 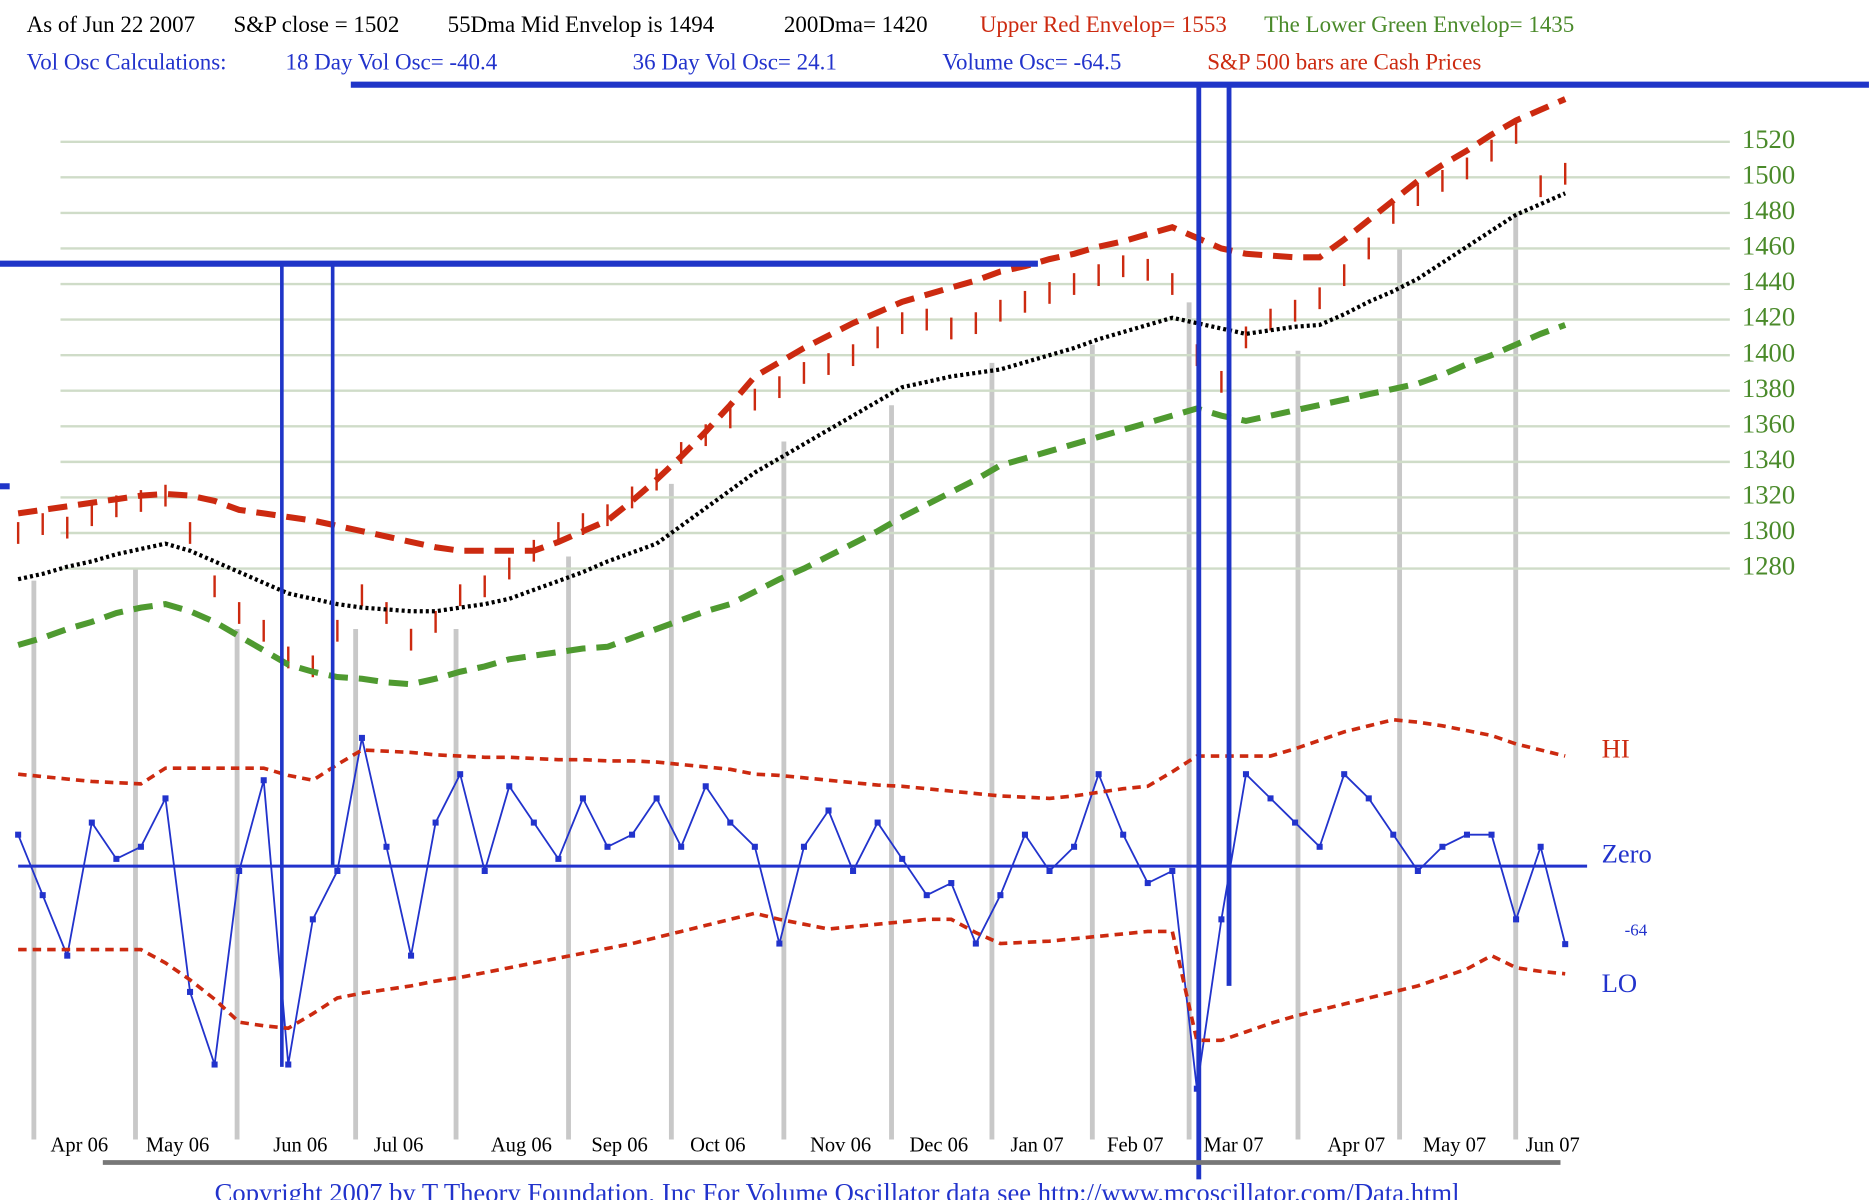 What do you see at coordinates (1627, 854) in the screenshot?
I see `zero-label: Zero` at bounding box center [1627, 854].